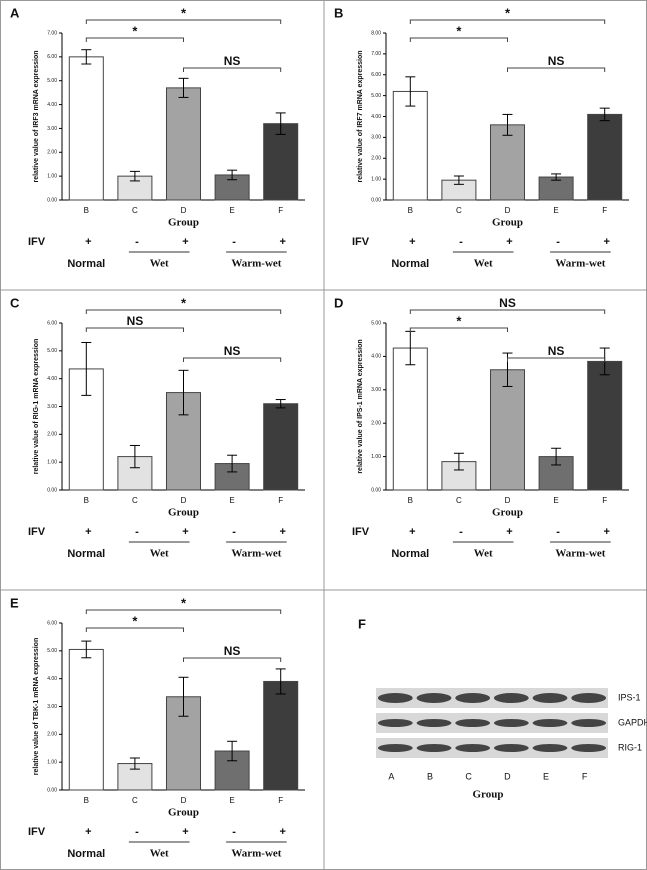 This screenshot has width=647, height=870. What do you see at coordinates (585, 776) in the screenshot?
I see `blot-lane-label: F` at bounding box center [585, 776].